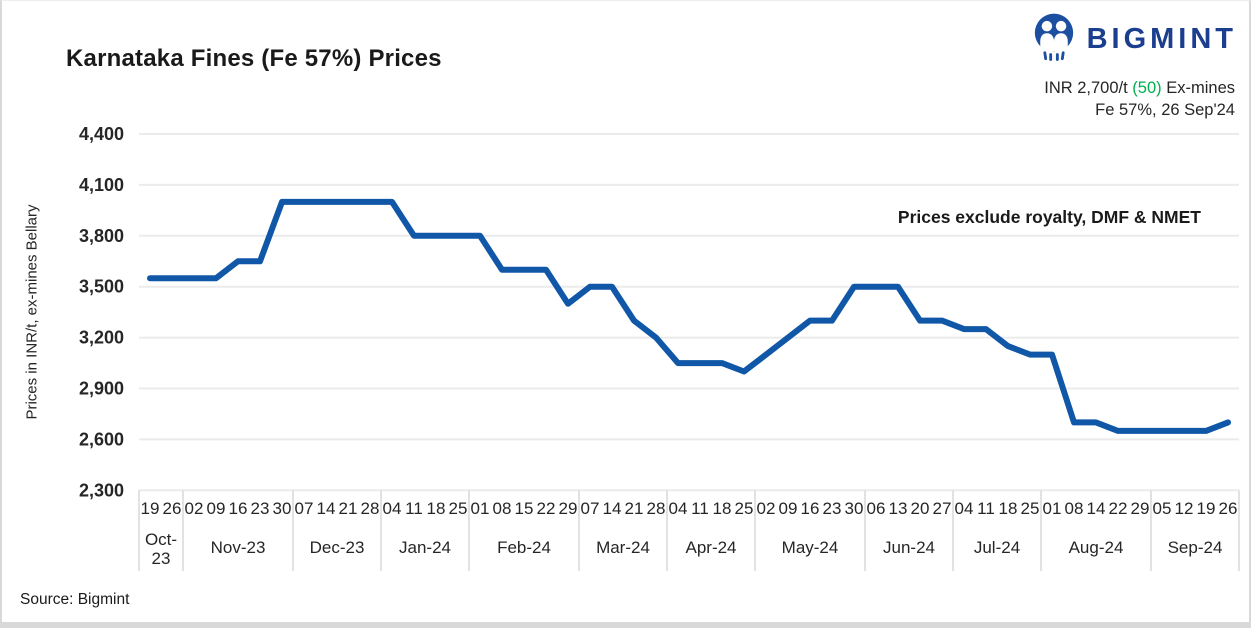  I want to click on chart-annotation: Prices exclude royalty, DMF & NMET, so click(1049, 217).